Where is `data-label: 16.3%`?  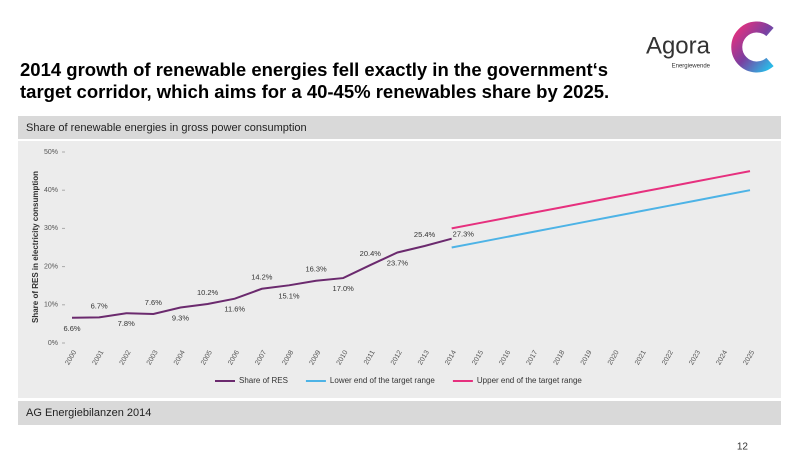
data-label: 16.3% is located at coordinates (316, 269).